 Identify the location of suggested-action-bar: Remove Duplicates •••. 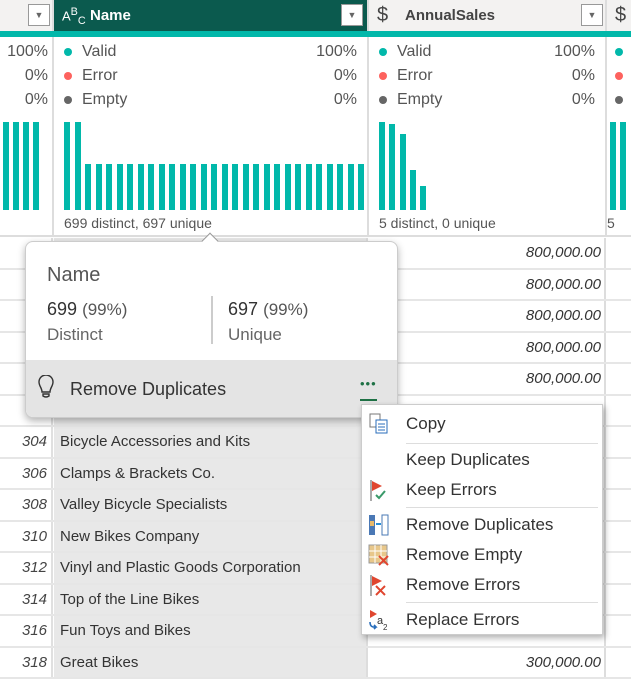
(211, 389).